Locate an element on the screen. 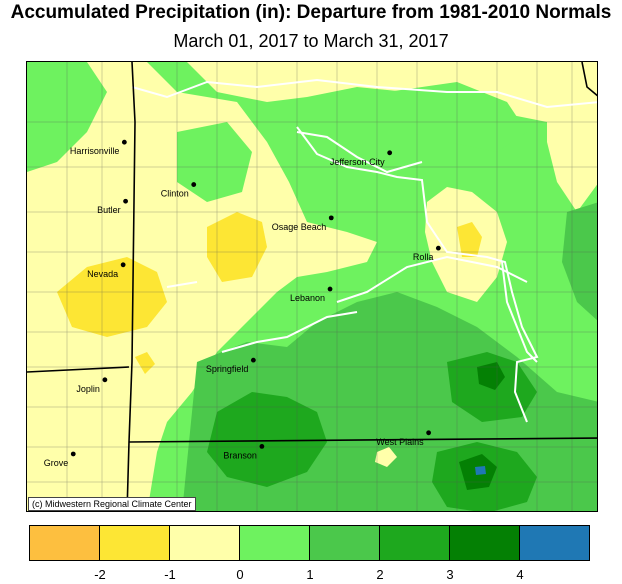 The image size is (622, 584). city-label: Joplin is located at coordinates (88, 389).